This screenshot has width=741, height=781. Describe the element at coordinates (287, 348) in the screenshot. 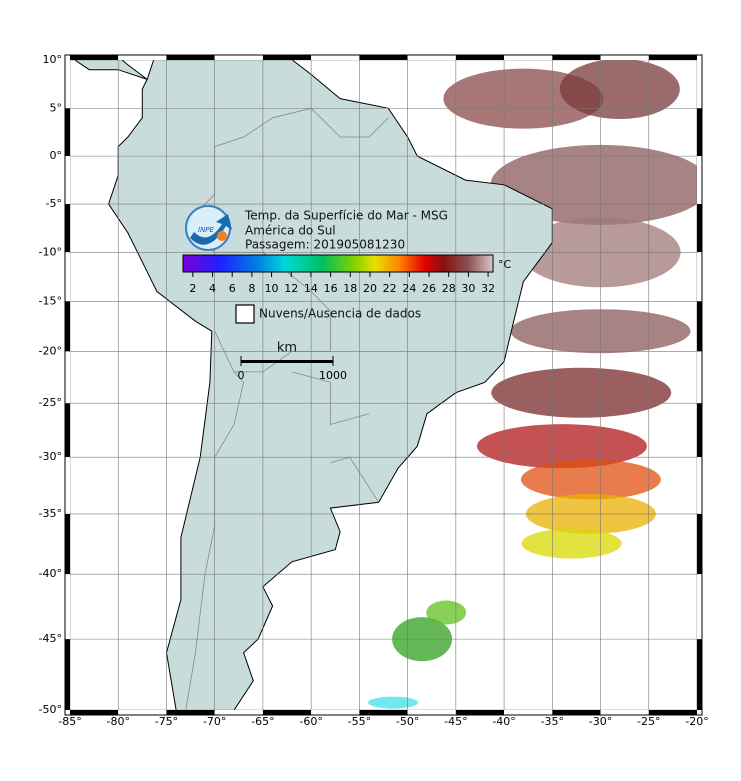

I see `scale-unit: km` at that location.